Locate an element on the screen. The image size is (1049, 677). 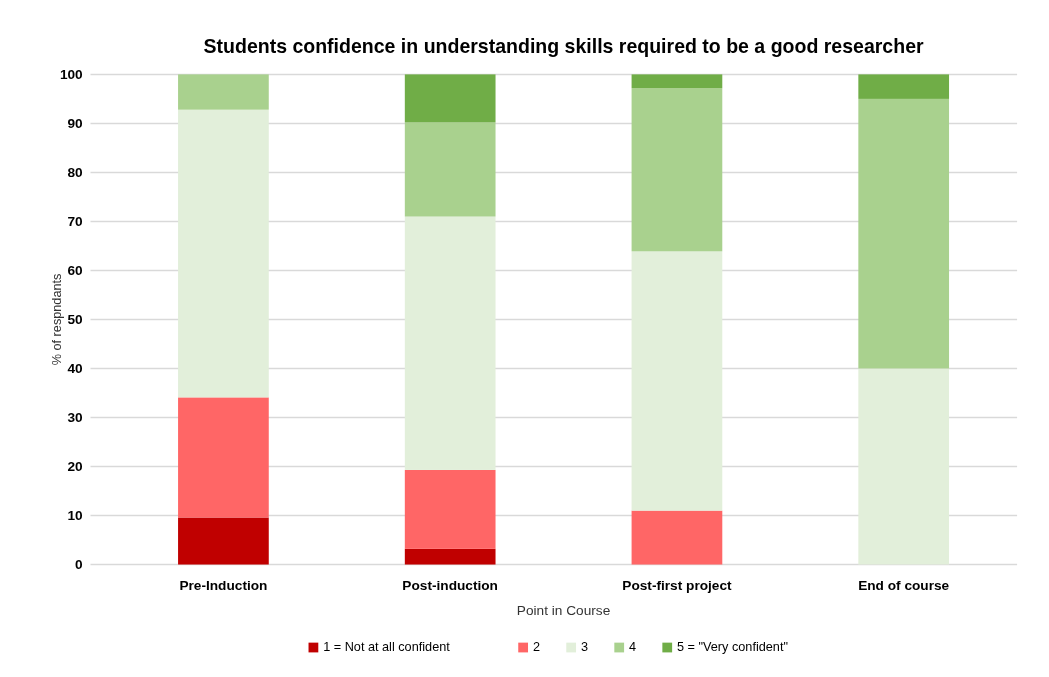
legend-label: 1 = Not at all confident is located at coordinates (387, 647).